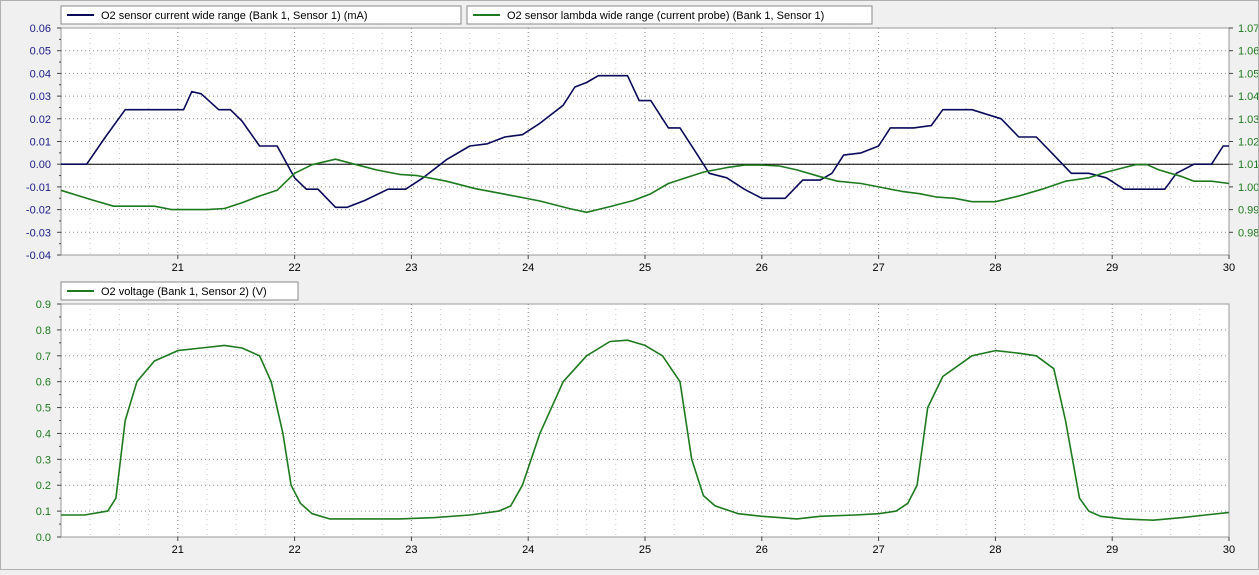  Describe the element at coordinates (43, 305) in the screenshot. I see `y-tick-label: 0.9` at that location.